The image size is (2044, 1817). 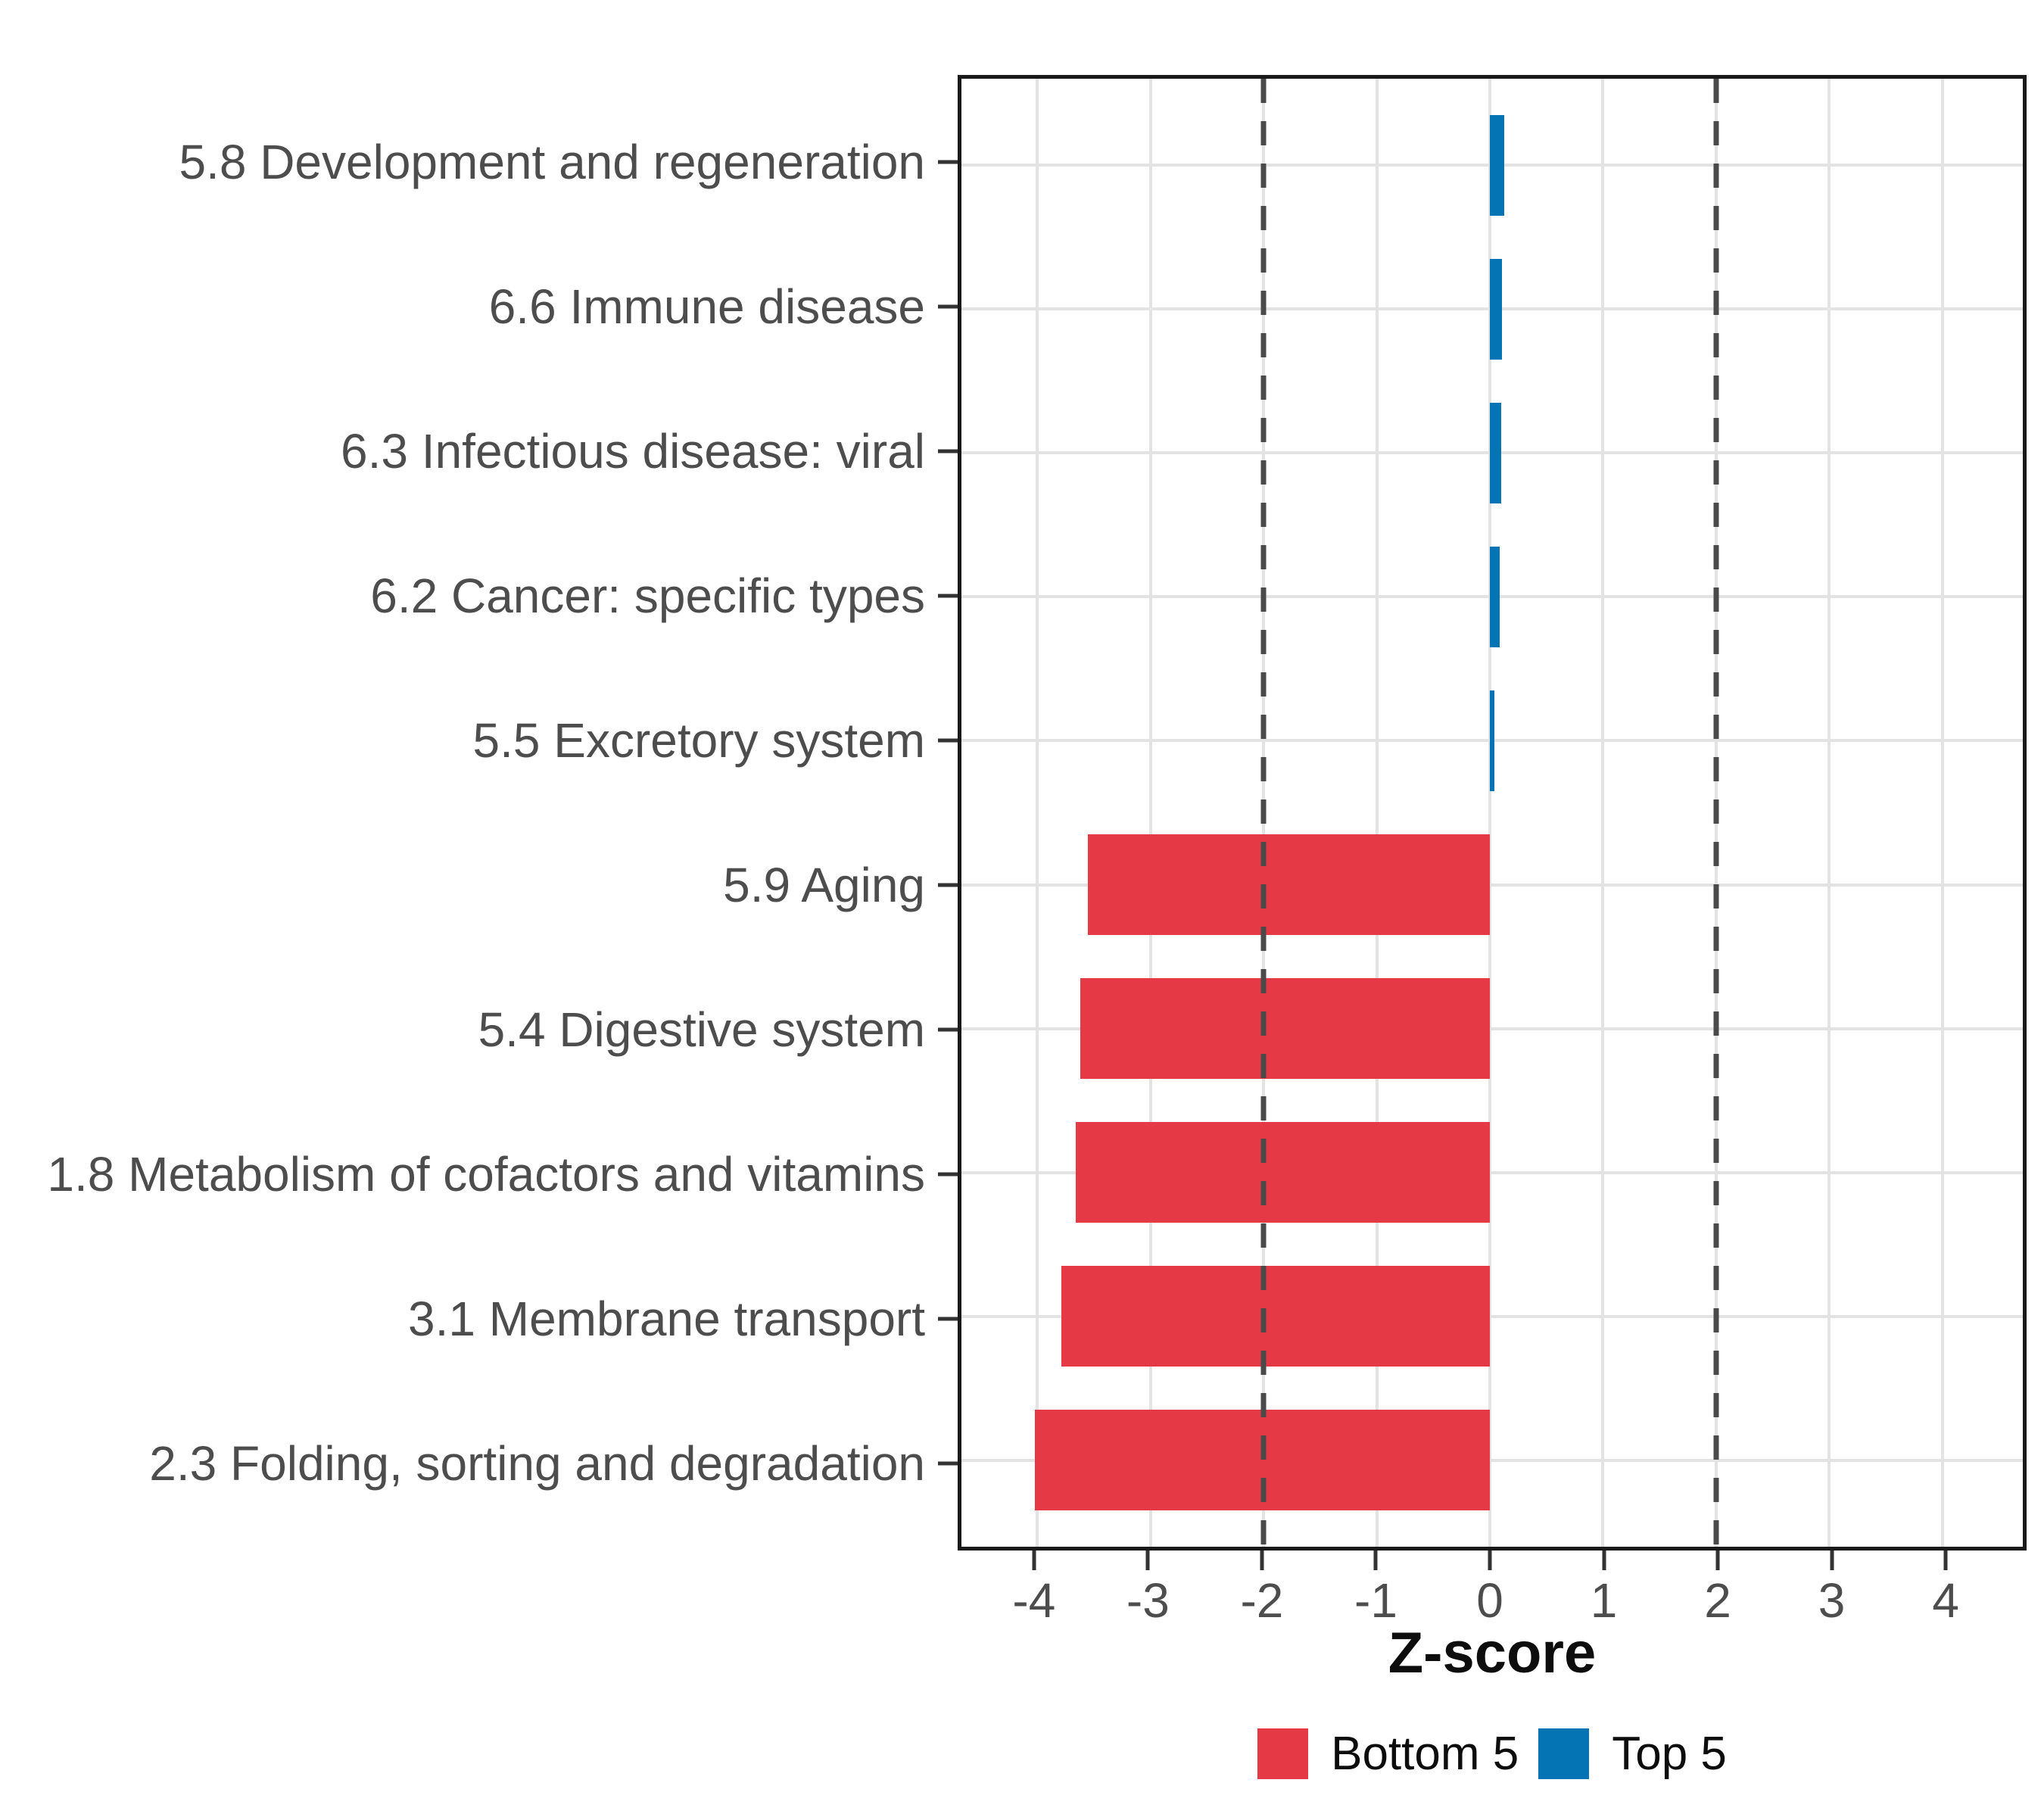 What do you see at coordinates (537, 1463) in the screenshot?
I see `y-tick-label: 2.3 Folding, sorting and degradation` at bounding box center [537, 1463].